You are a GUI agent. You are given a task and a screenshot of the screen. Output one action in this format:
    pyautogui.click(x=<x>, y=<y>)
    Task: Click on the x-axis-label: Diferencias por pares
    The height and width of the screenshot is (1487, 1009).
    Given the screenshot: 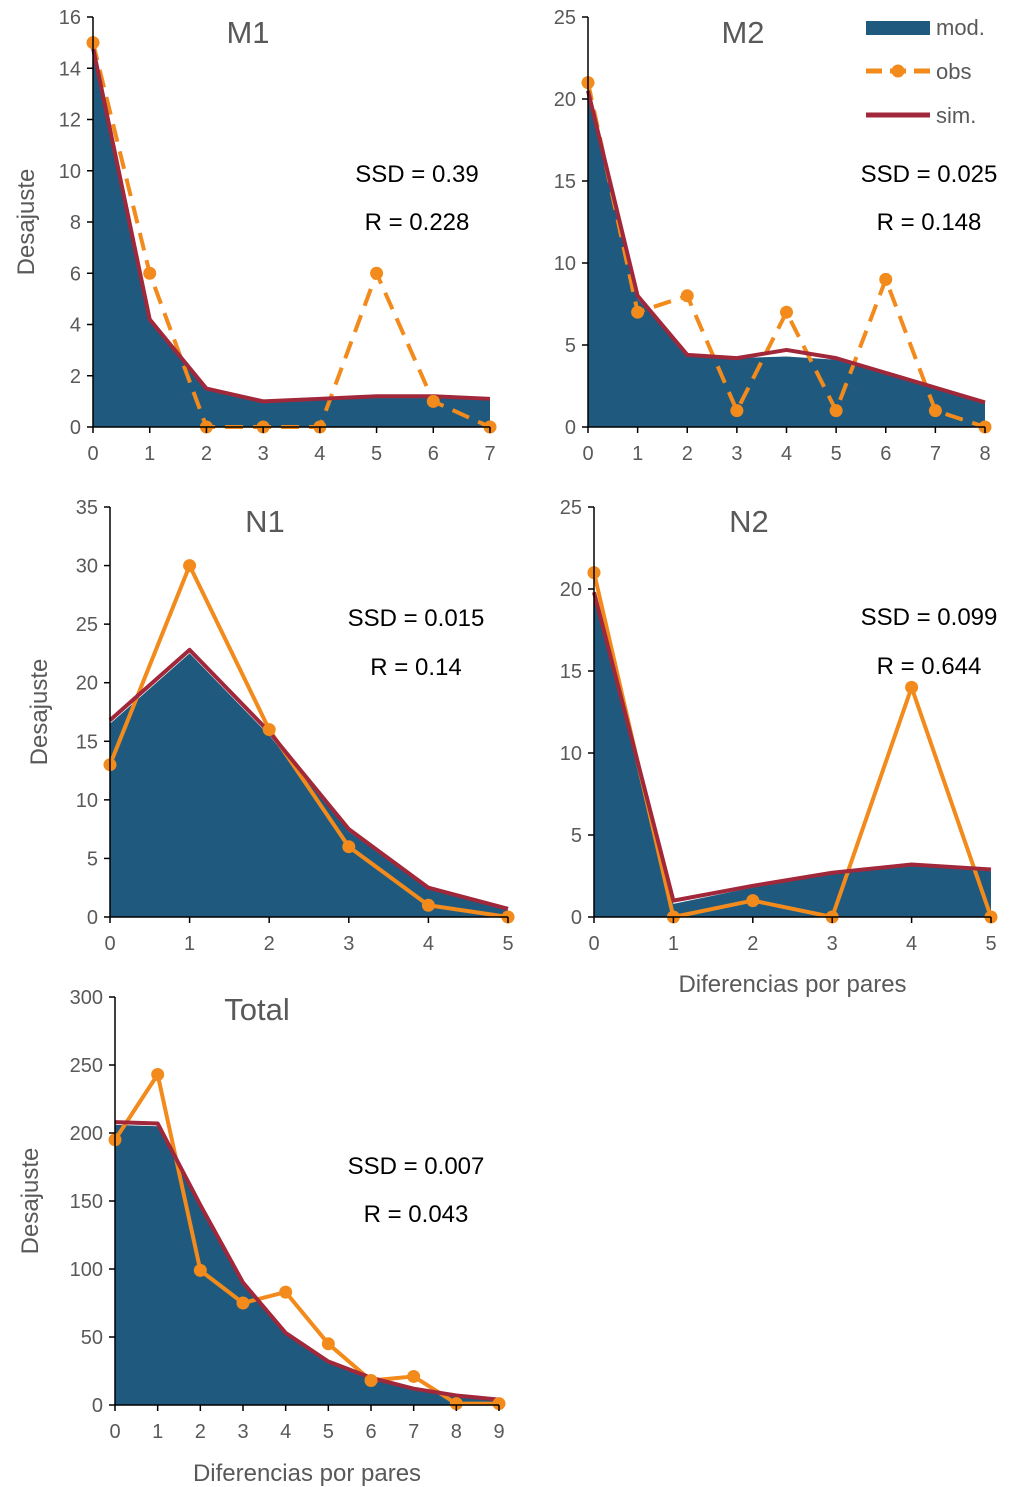 What is the action you would take?
    pyautogui.click(x=307, y=1473)
    